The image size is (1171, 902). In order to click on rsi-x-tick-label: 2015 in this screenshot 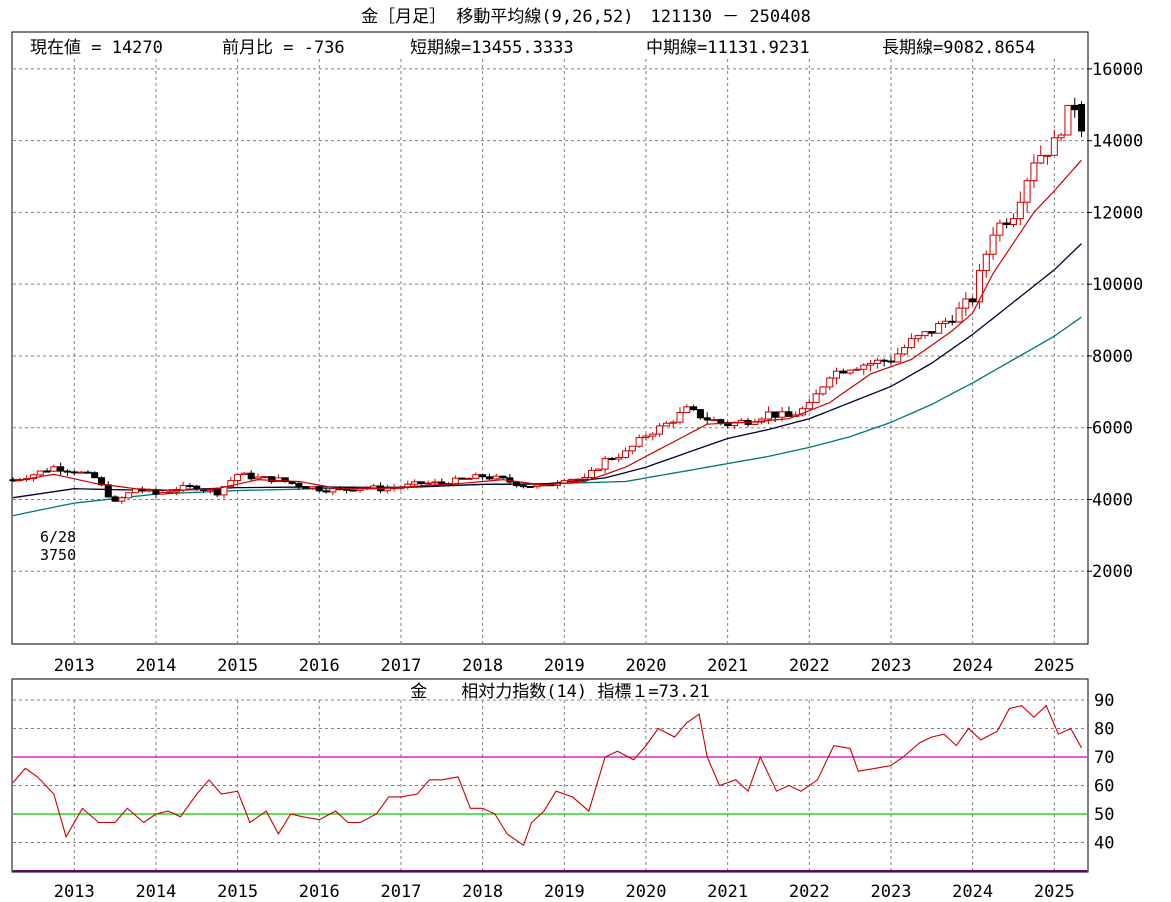, I will do `click(237, 892)`.